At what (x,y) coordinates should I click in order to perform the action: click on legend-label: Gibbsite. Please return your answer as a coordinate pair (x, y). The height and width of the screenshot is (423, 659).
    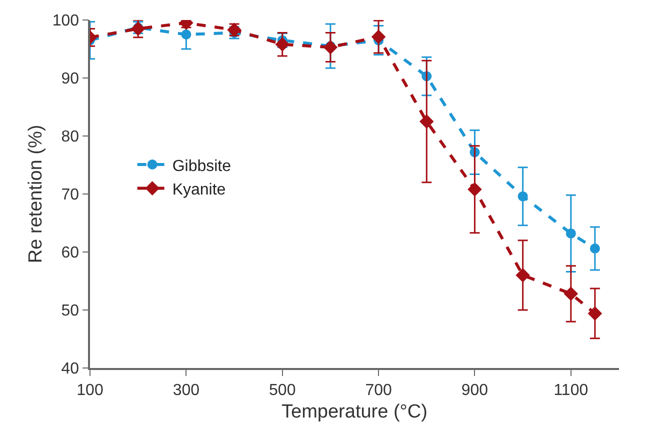
    Looking at the image, I should click on (202, 166).